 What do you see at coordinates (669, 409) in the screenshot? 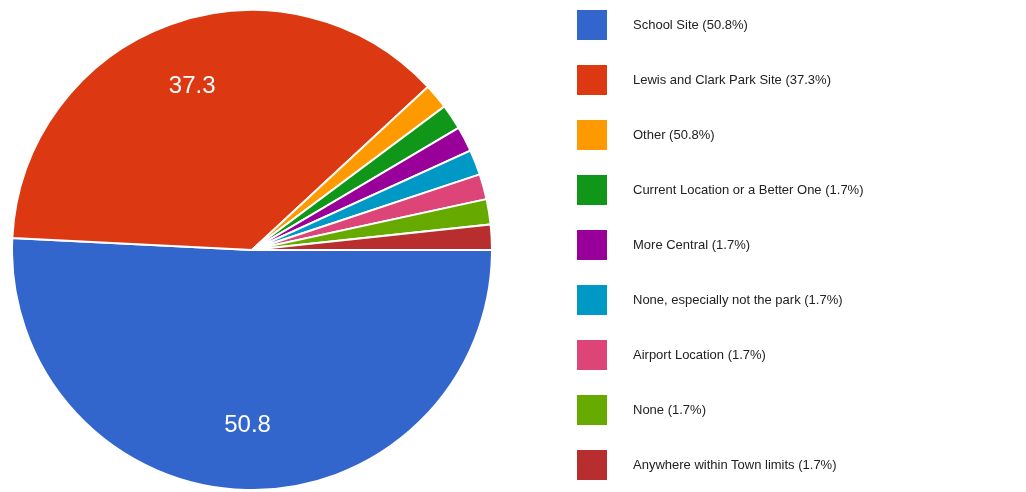
I see `legend-label: None (1.7%)` at bounding box center [669, 409].